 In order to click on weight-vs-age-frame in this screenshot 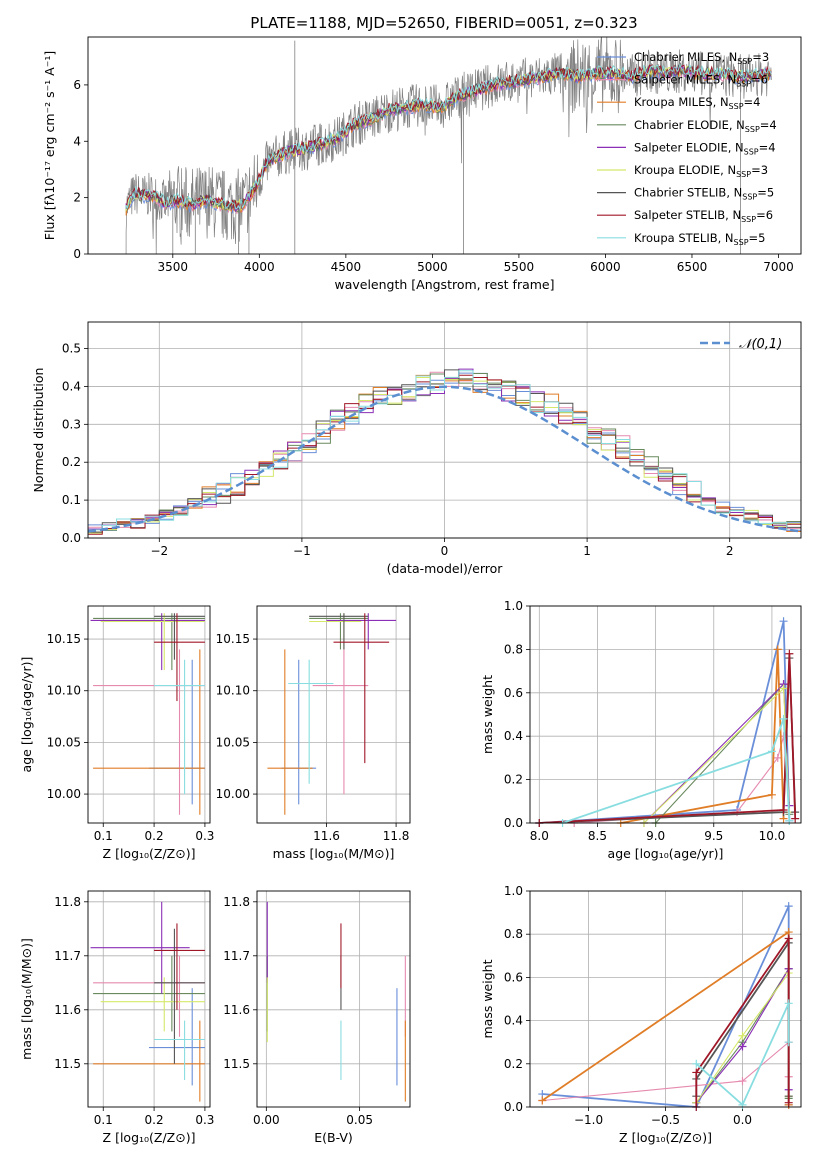, I will do `click(665, 714)`.